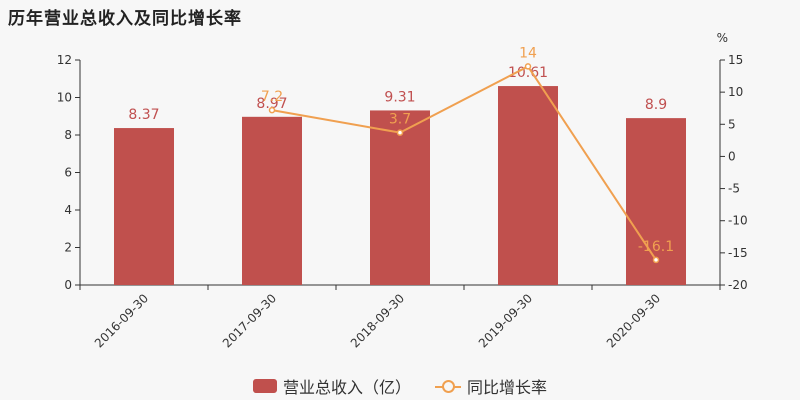  What do you see at coordinates (264, 386) in the screenshot?
I see `legend-bar-swatch` at bounding box center [264, 386].